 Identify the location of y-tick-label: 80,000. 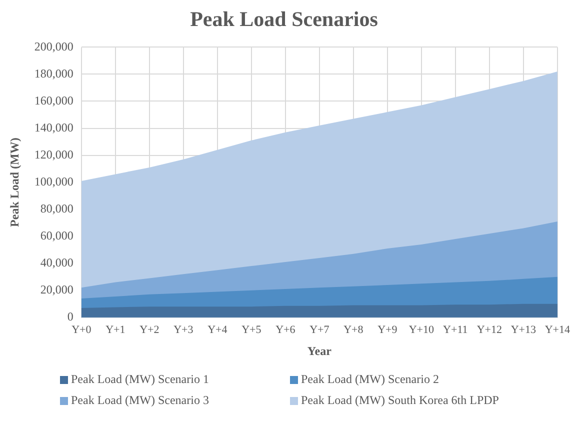
(57, 208).